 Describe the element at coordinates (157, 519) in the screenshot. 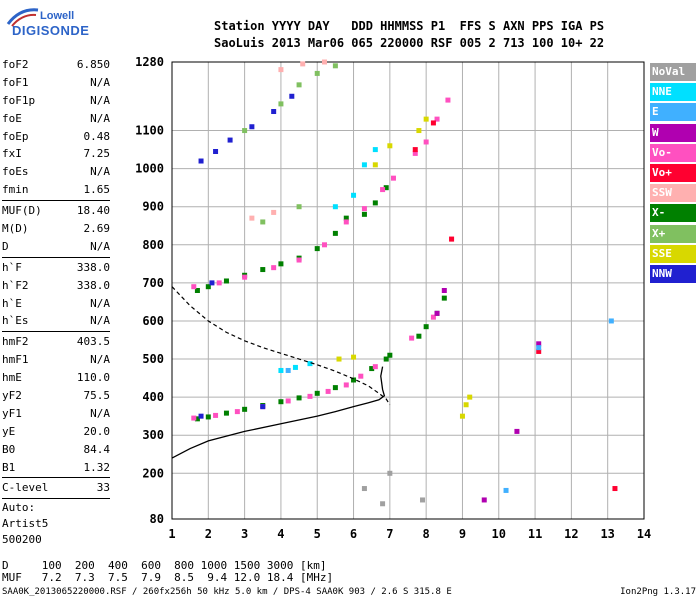

I see `y-tick-label: 80` at that location.